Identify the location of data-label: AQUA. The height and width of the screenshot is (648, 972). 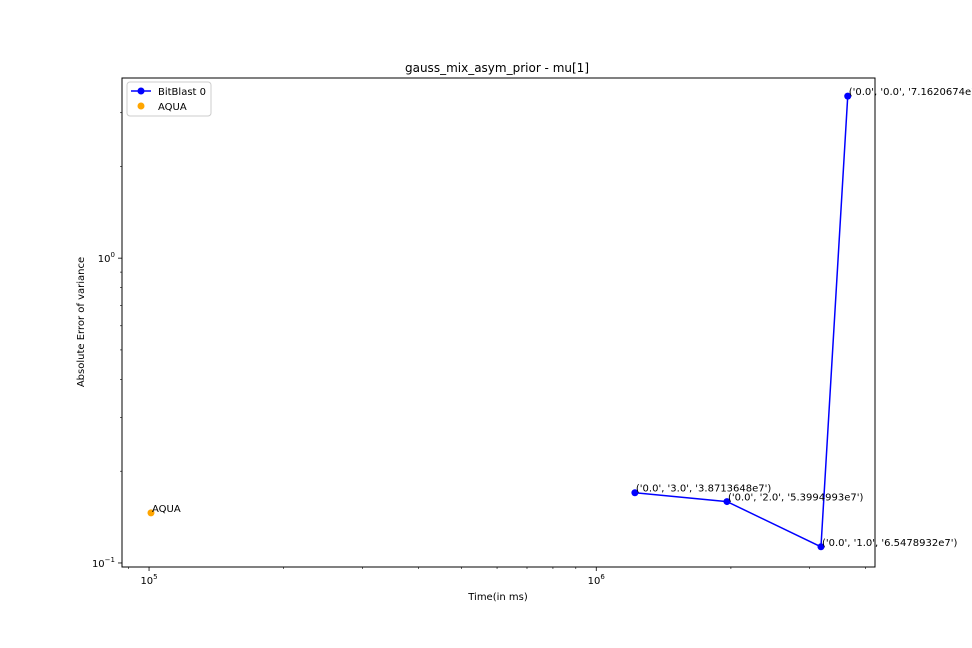
(166, 509).